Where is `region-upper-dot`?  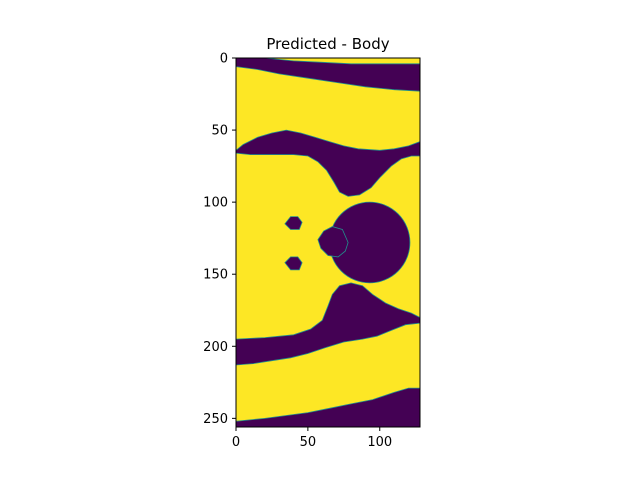
region-upper-dot is located at coordinates (293, 223).